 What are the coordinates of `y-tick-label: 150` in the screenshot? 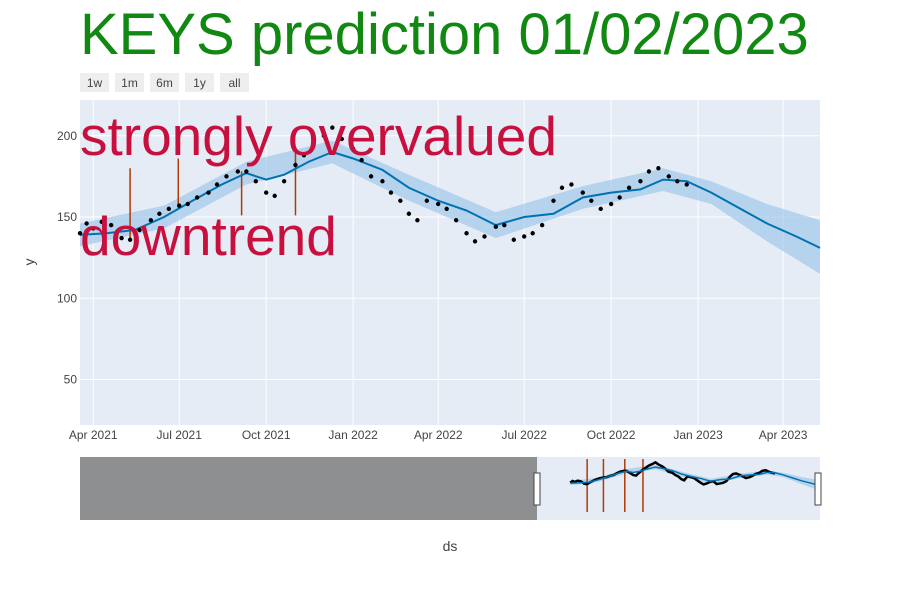 It's located at (67, 217).